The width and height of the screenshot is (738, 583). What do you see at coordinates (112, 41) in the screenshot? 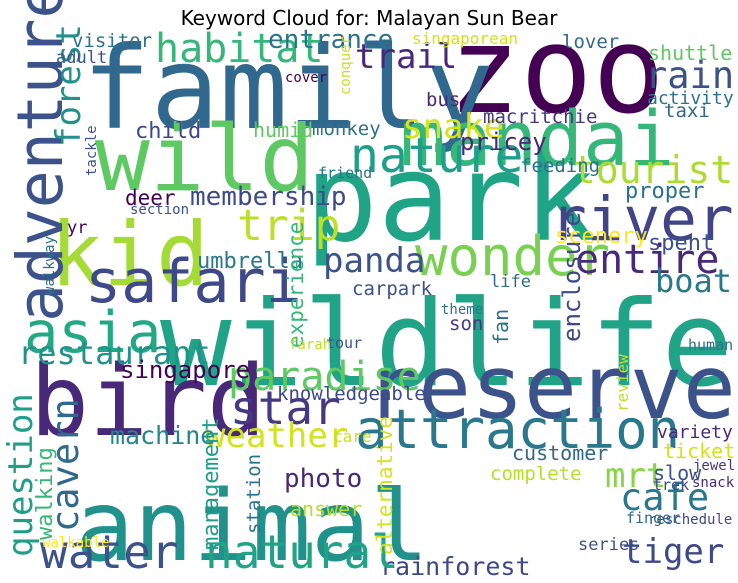
I see `word-visitor: visitor` at bounding box center [112, 41].